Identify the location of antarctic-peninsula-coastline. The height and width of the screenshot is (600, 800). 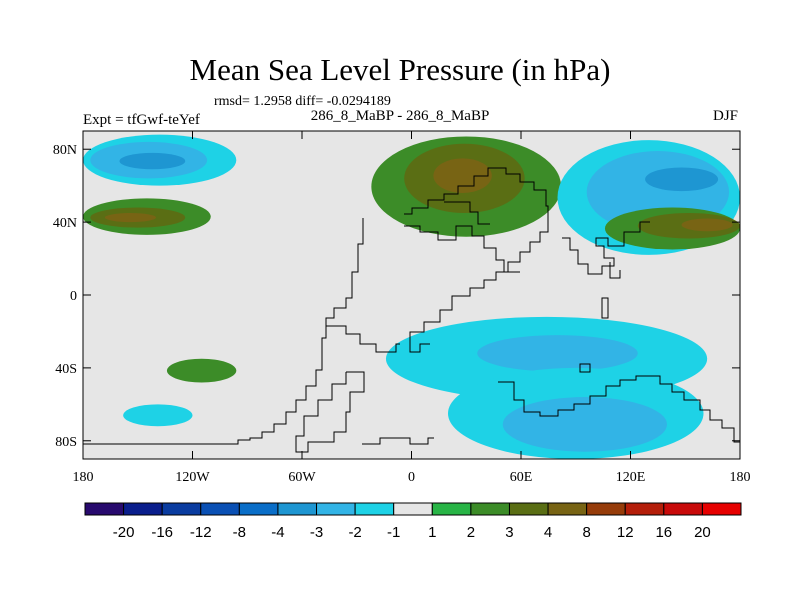
(330, 412).